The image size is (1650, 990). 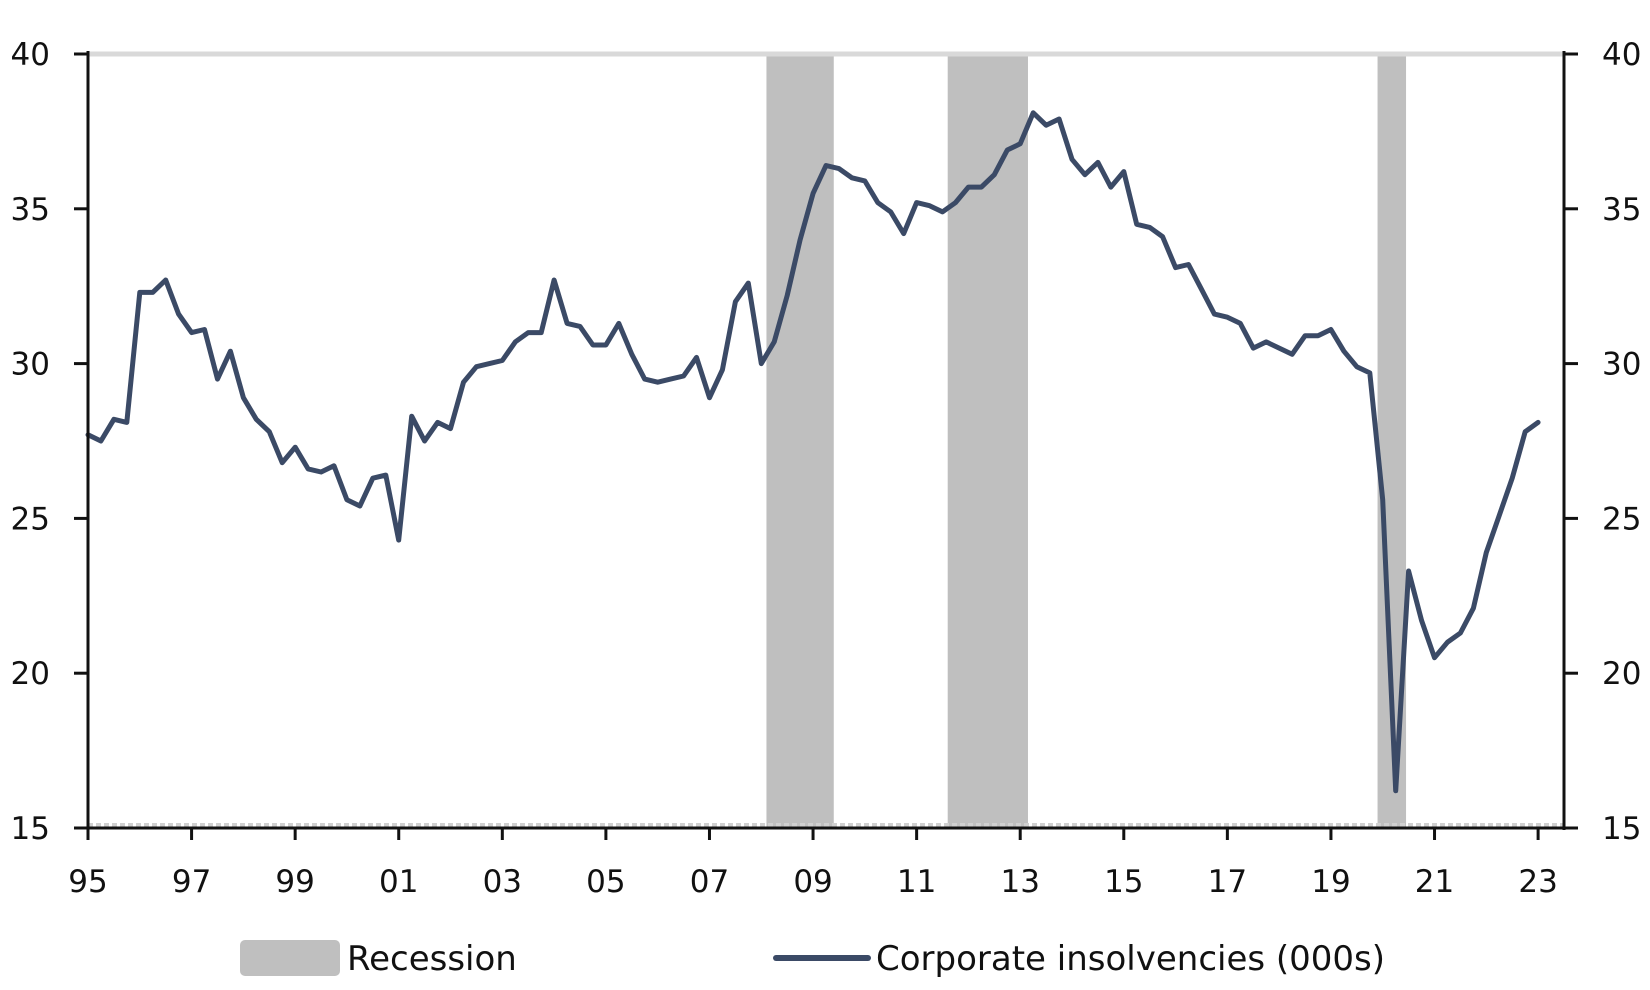 I want to click on y-tick-label-left: 25, so click(x=30, y=519).